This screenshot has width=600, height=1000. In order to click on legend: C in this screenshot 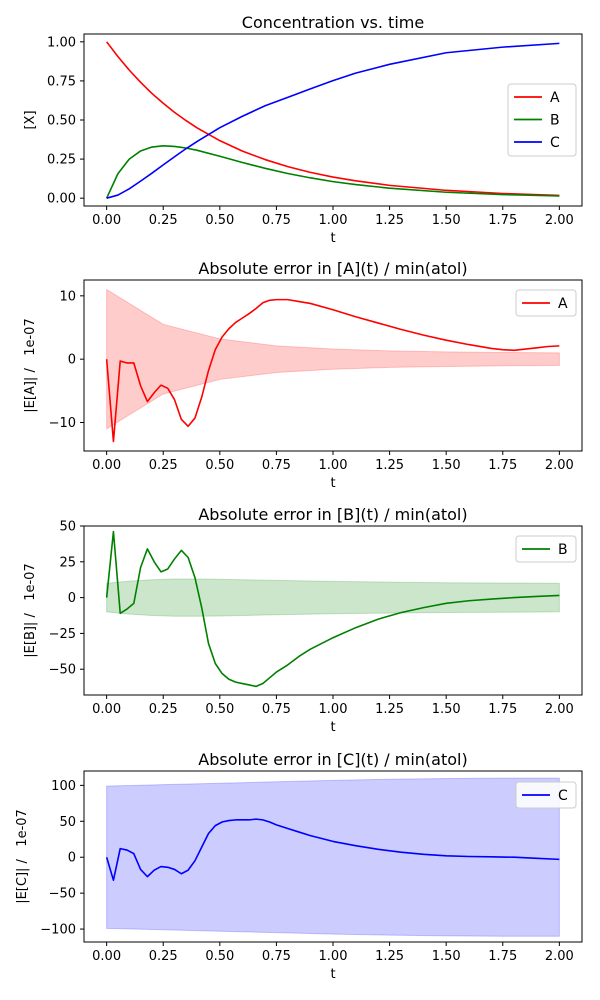, I will do `click(546, 795)`.